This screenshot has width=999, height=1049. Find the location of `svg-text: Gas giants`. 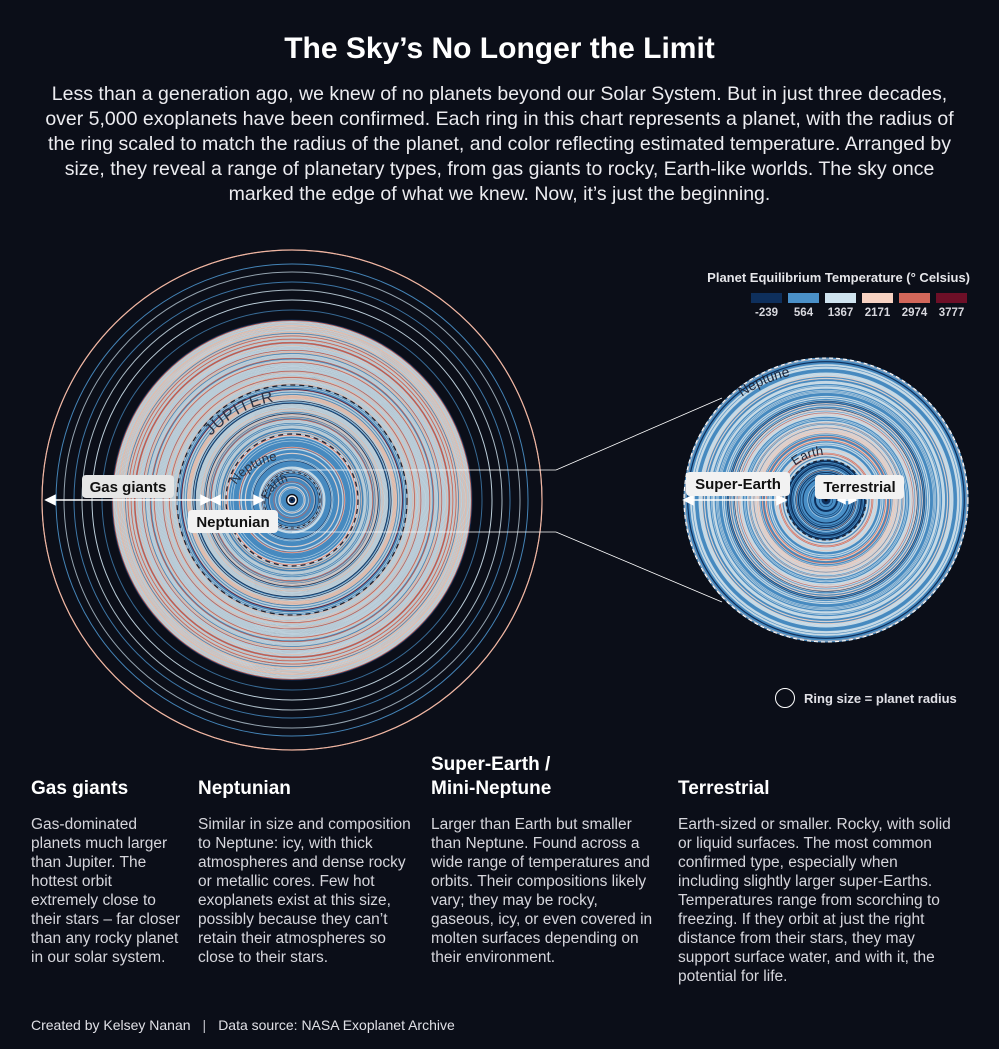

svg-text: Gas giants is located at coordinates (128, 487).